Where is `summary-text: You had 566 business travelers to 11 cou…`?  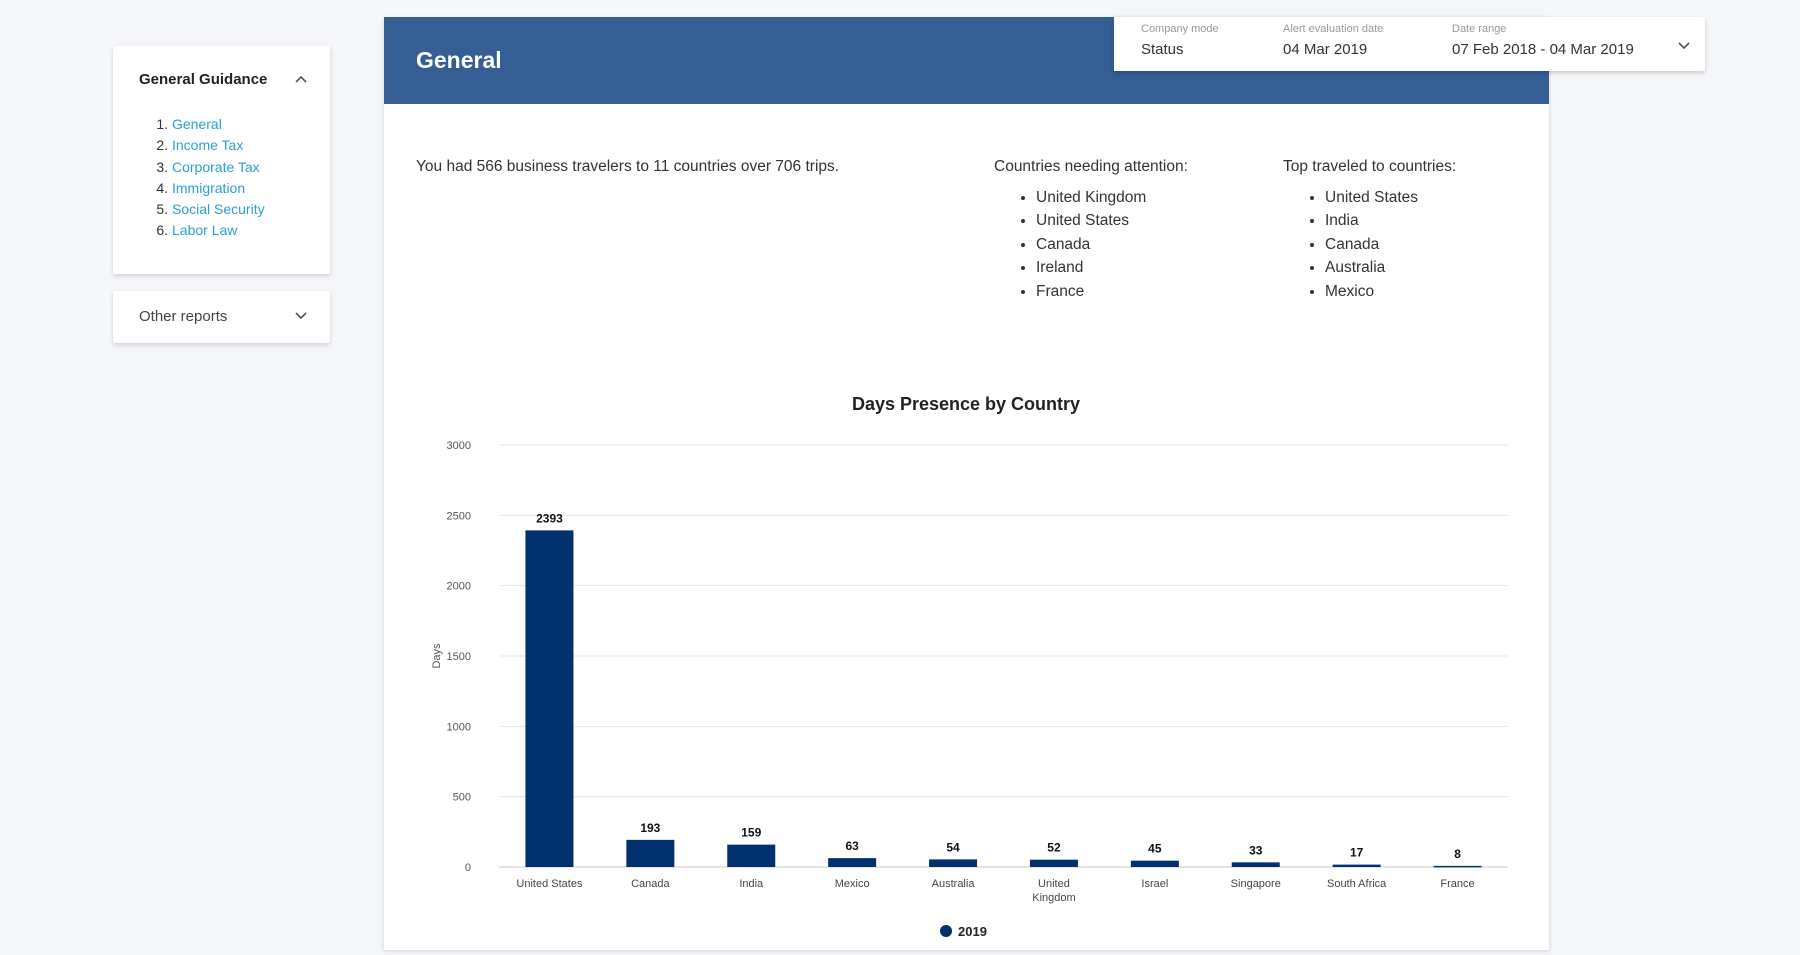
summary-text: You had 566 business travelers to 11 cou… is located at coordinates (628, 166).